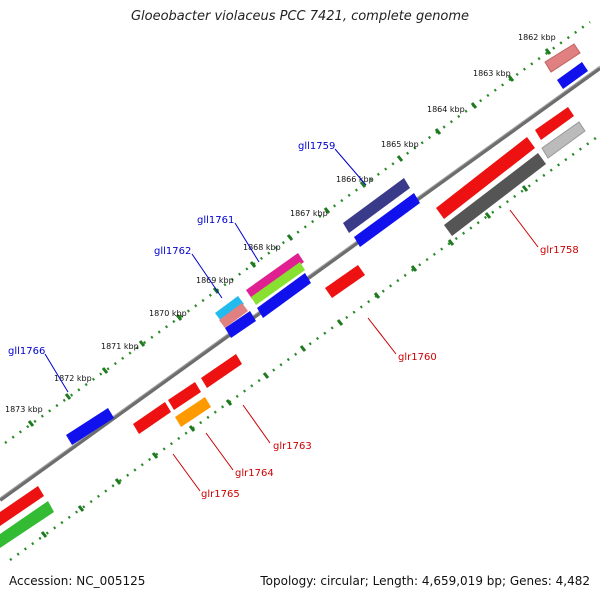  I want to click on gene-feature-blue-upper-right, so click(572, 75).